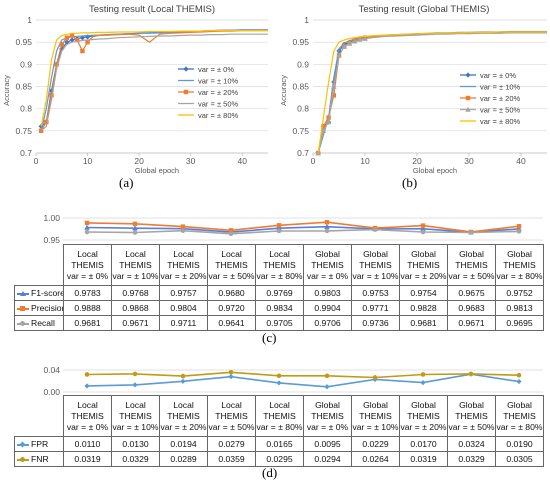 This screenshot has height=487, width=550. What do you see at coordinates (87, 444) in the screenshot?
I see `data-label: 0.0110` at bounding box center [87, 444].